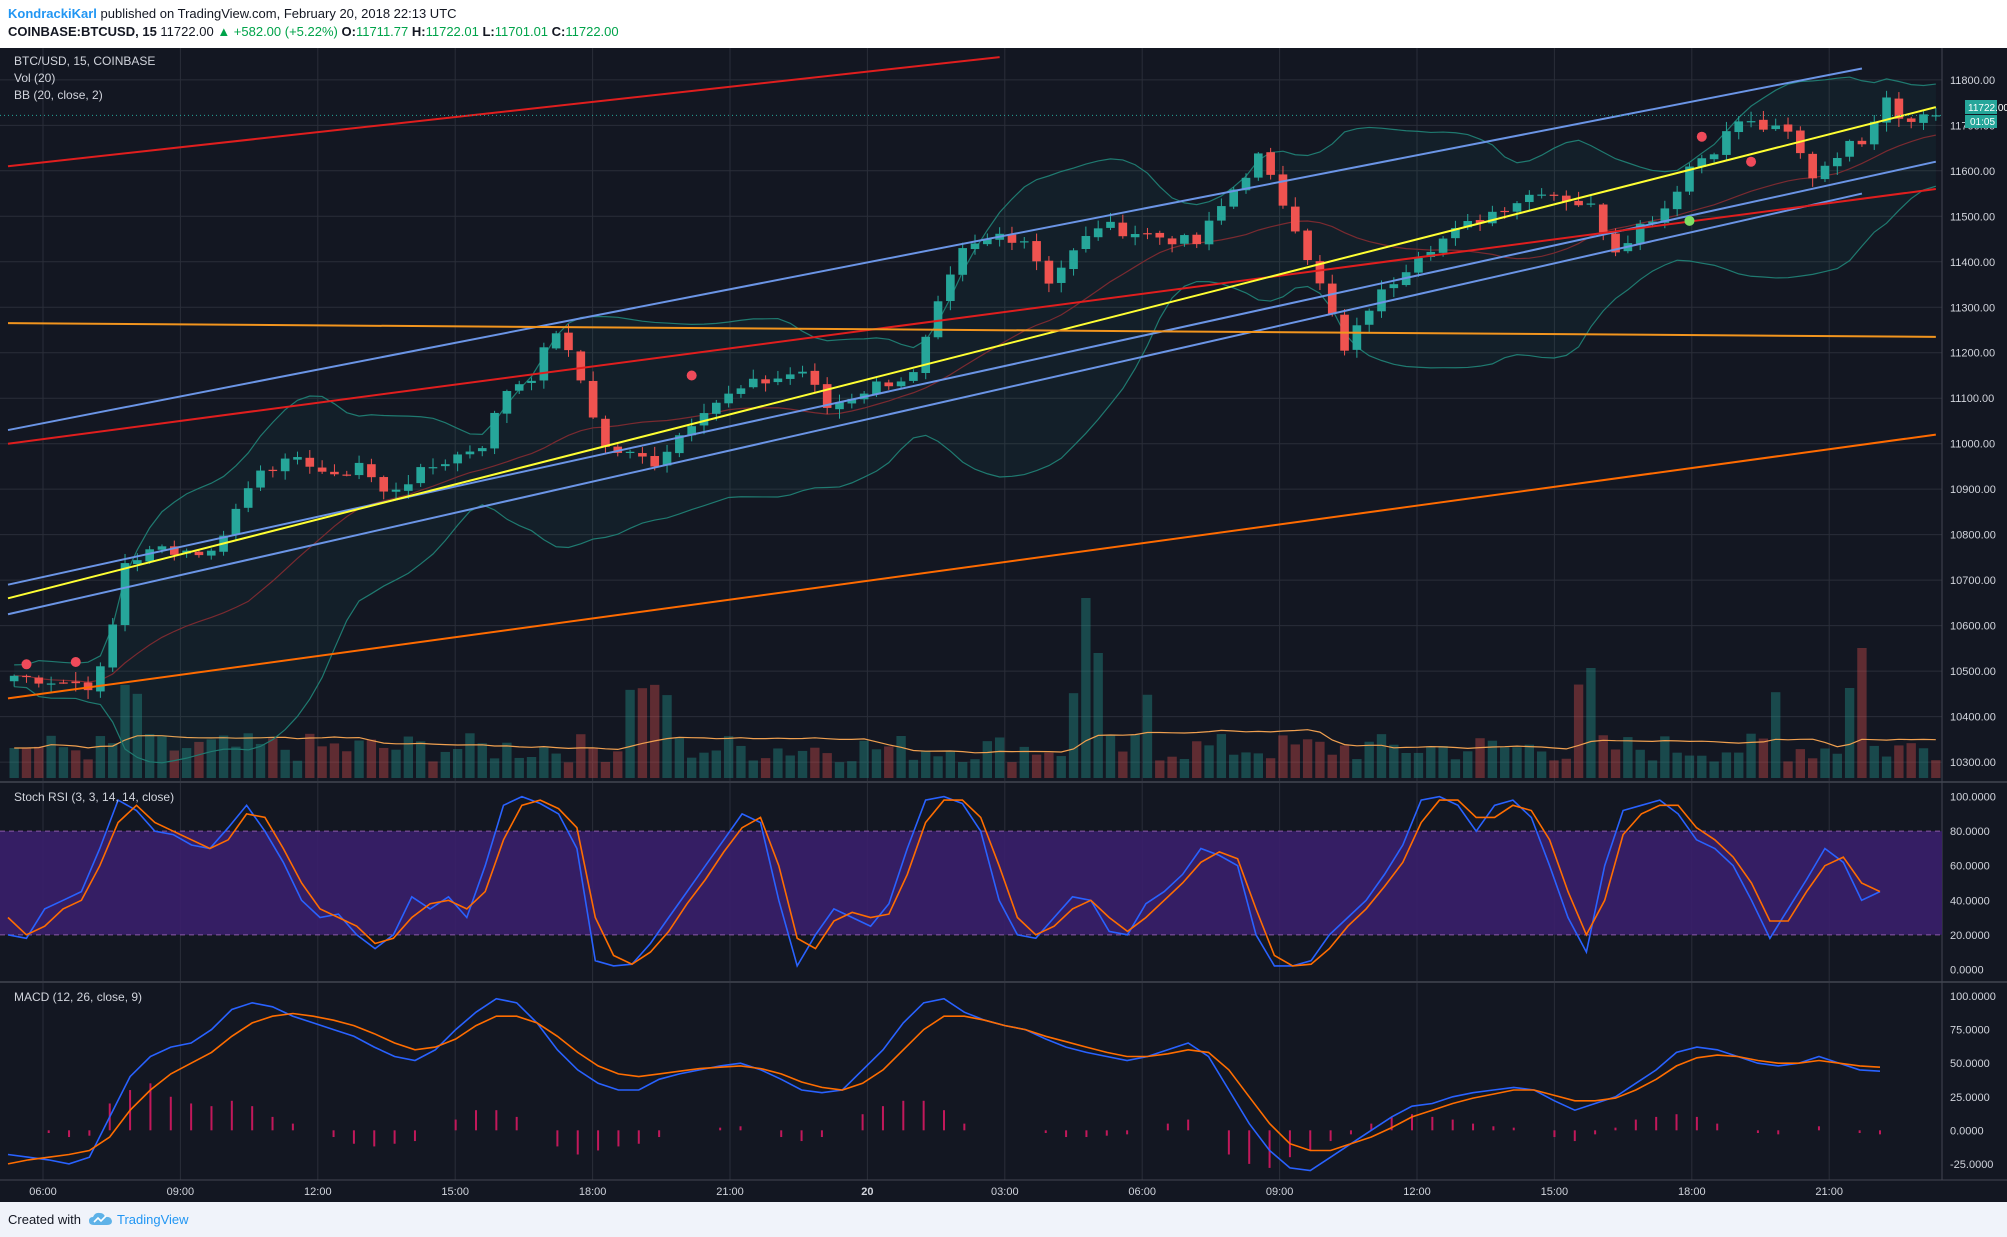 The height and width of the screenshot is (1237, 2007). I want to click on macd-pane, so click(944, 1084).